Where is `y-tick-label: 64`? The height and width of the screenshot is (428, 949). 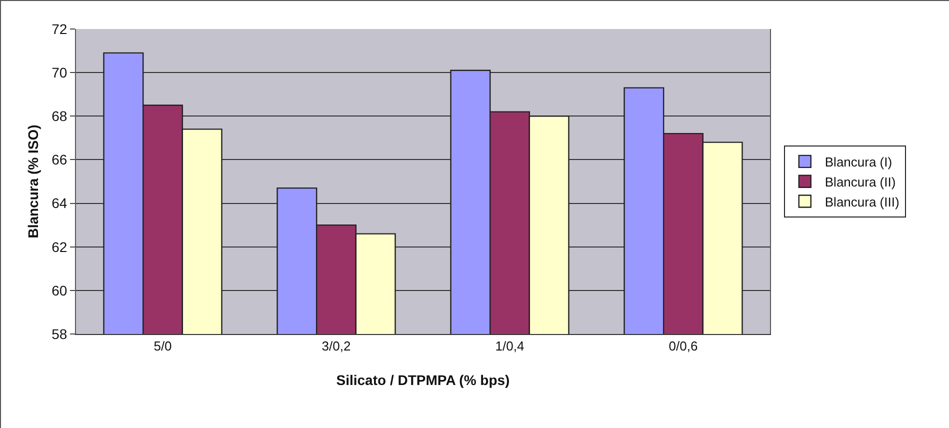
y-tick-label: 64 is located at coordinates (60, 203).